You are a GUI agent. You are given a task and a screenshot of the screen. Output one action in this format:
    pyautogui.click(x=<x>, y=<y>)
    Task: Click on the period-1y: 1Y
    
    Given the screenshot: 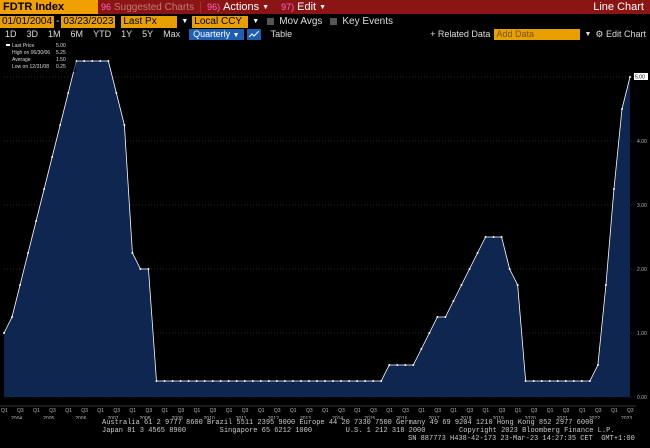 What is the action you would take?
    pyautogui.click(x=127, y=34)
    